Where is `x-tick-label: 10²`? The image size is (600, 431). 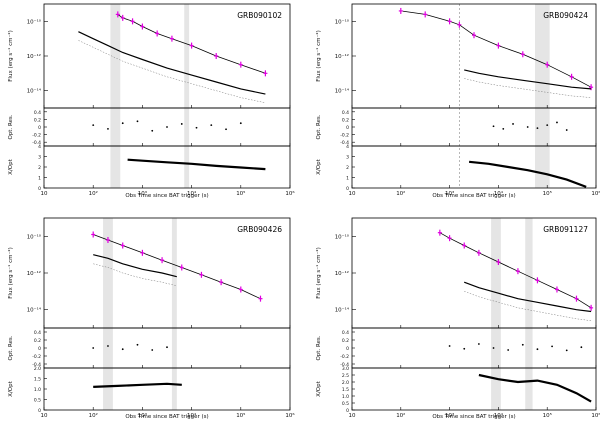
x-tick-label: 10² is located at coordinates (93, 415).